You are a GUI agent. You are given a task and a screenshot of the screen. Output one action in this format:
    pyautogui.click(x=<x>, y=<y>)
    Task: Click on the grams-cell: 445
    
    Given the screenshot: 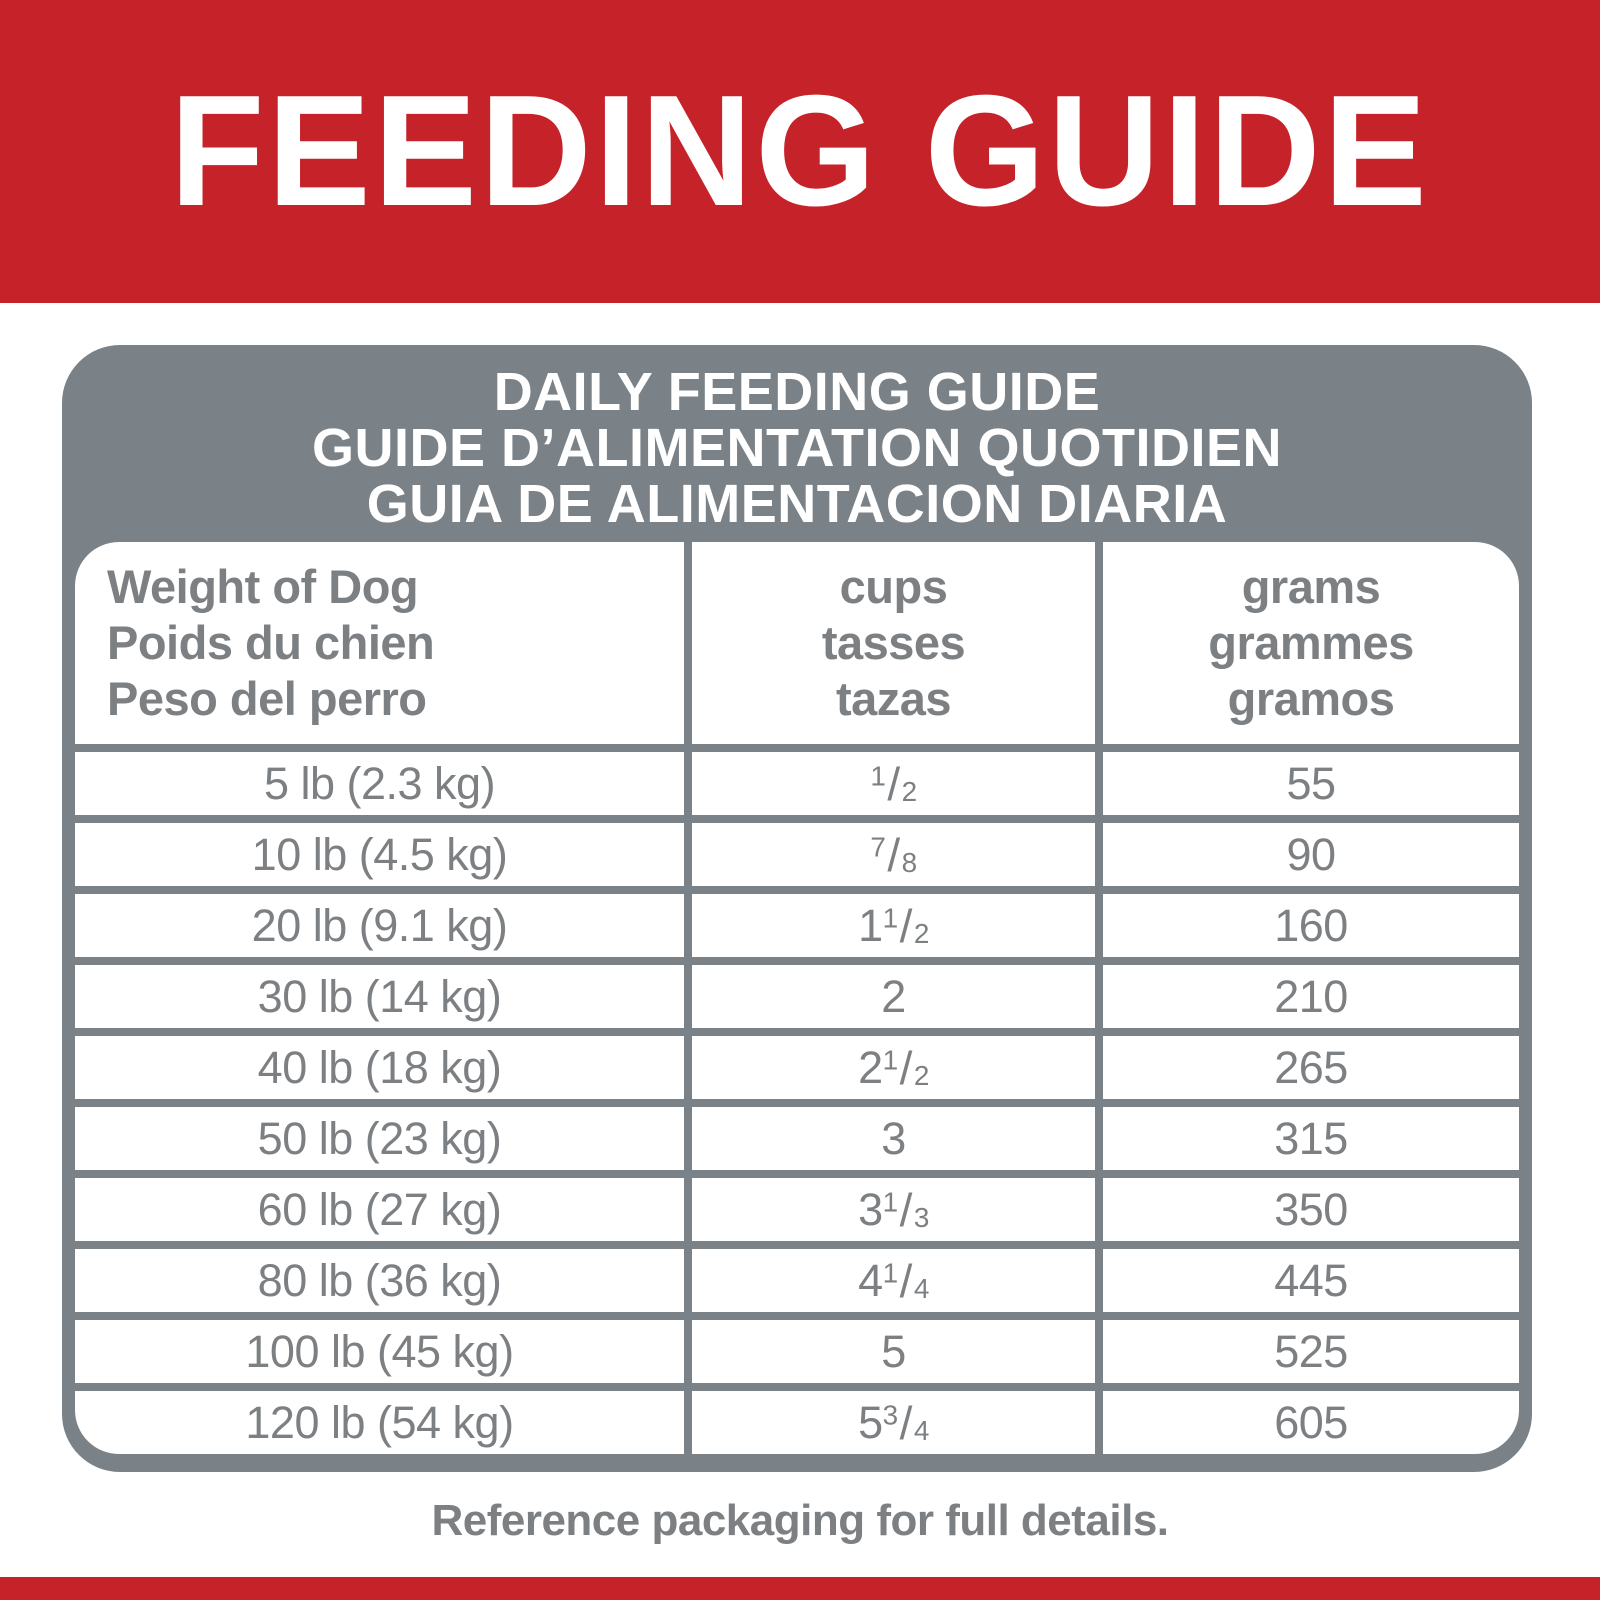 What is the action you would take?
    pyautogui.click(x=1311, y=1280)
    